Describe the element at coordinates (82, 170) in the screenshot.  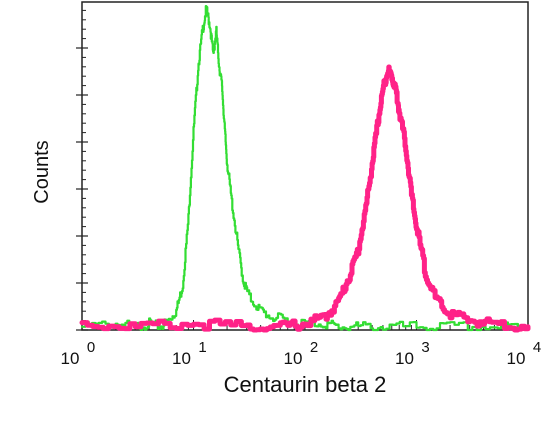
I see `y-axis-ticks` at that location.